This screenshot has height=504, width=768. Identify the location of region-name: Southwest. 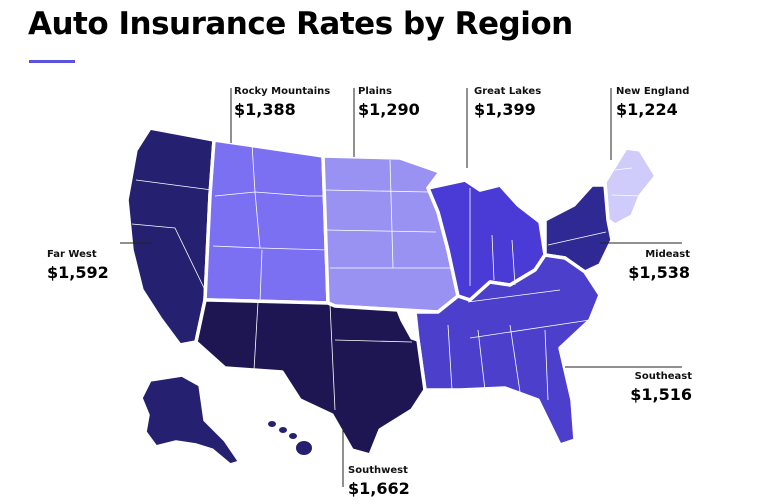
(378, 470).